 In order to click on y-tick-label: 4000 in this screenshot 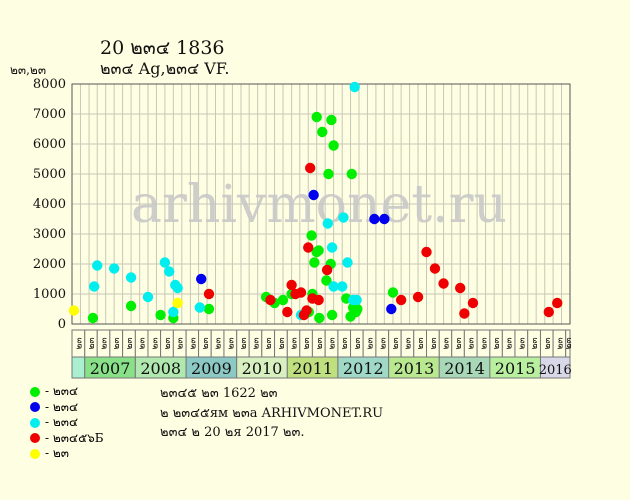, I will do `click(49, 204)`.